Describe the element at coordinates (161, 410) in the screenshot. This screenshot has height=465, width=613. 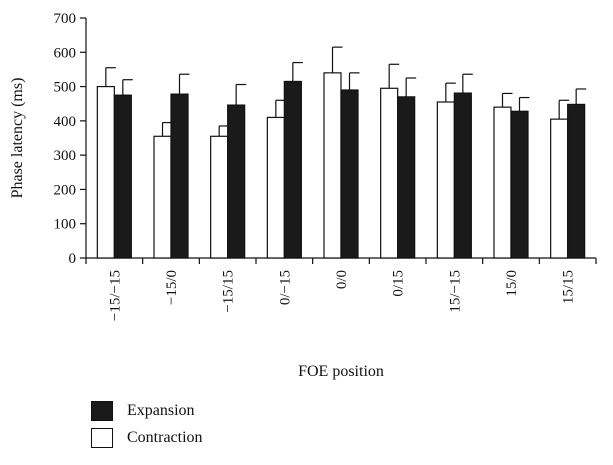
I see `legend-label-expansion: Expansion` at that location.